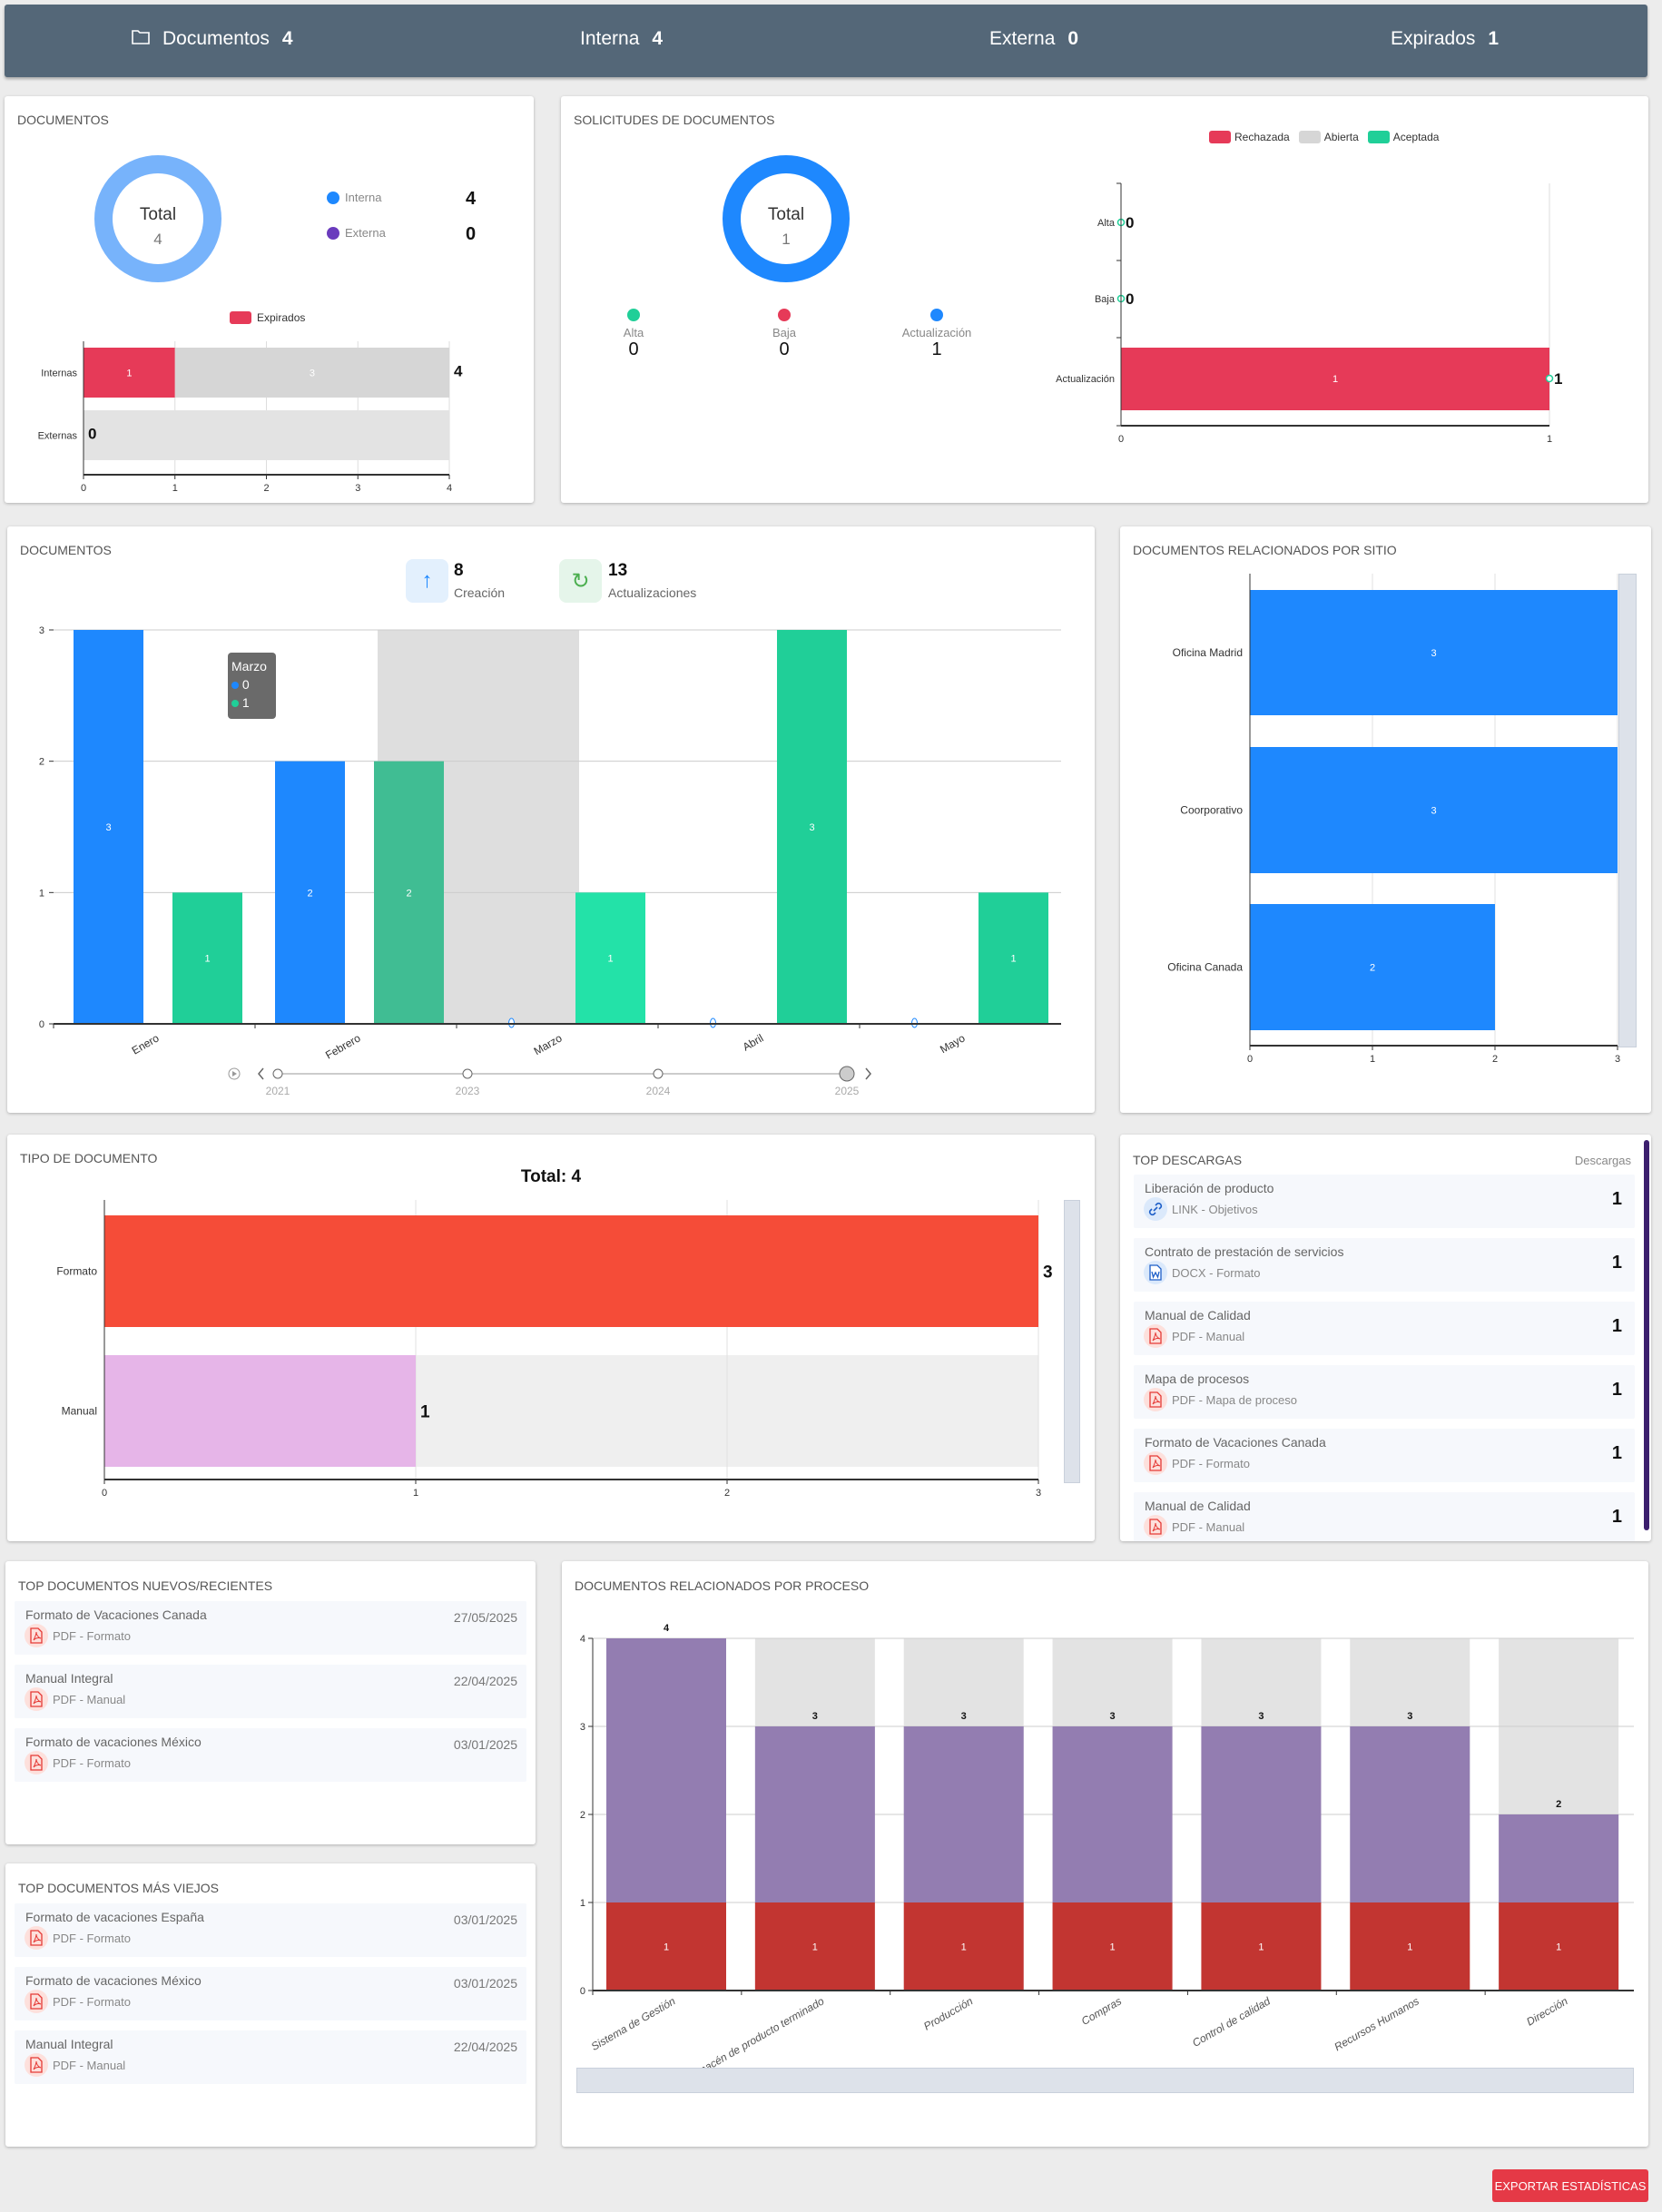 Image resolution: width=1662 pixels, height=2212 pixels. Describe the element at coordinates (42, 1024) in the screenshot. I see `y-tick-label: 0` at that location.